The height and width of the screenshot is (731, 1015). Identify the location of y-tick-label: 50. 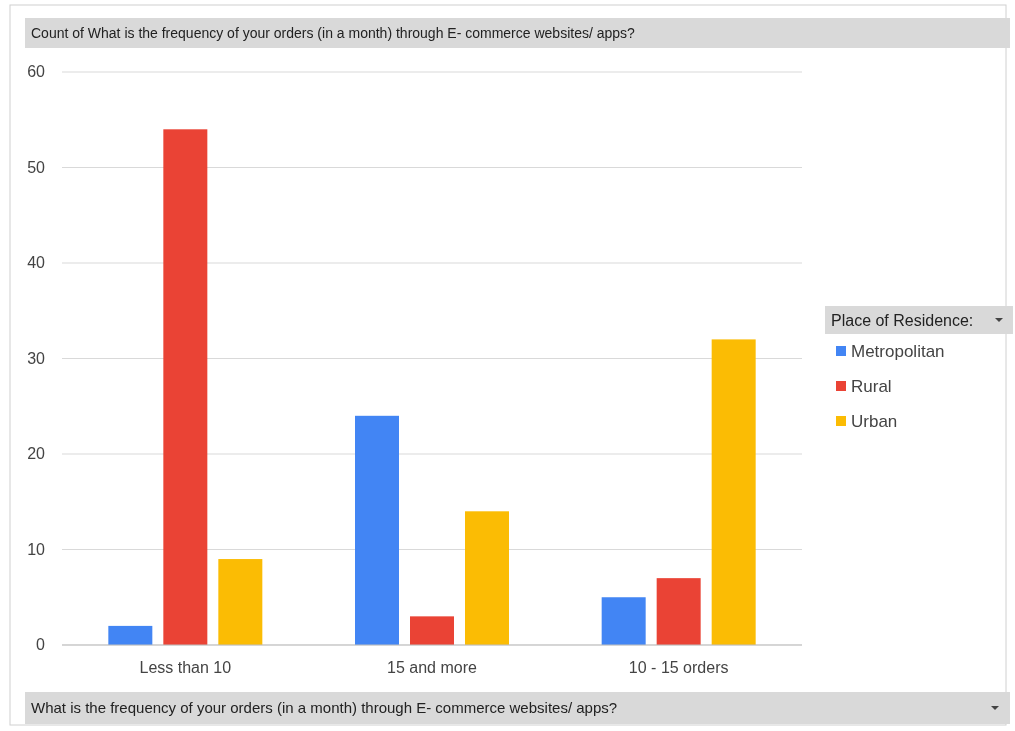
(36, 167).